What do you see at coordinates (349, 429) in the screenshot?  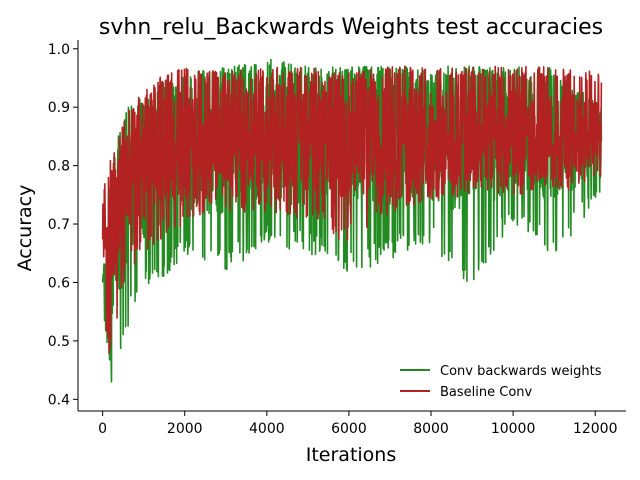 I see `x-tick-label: 6000` at bounding box center [349, 429].